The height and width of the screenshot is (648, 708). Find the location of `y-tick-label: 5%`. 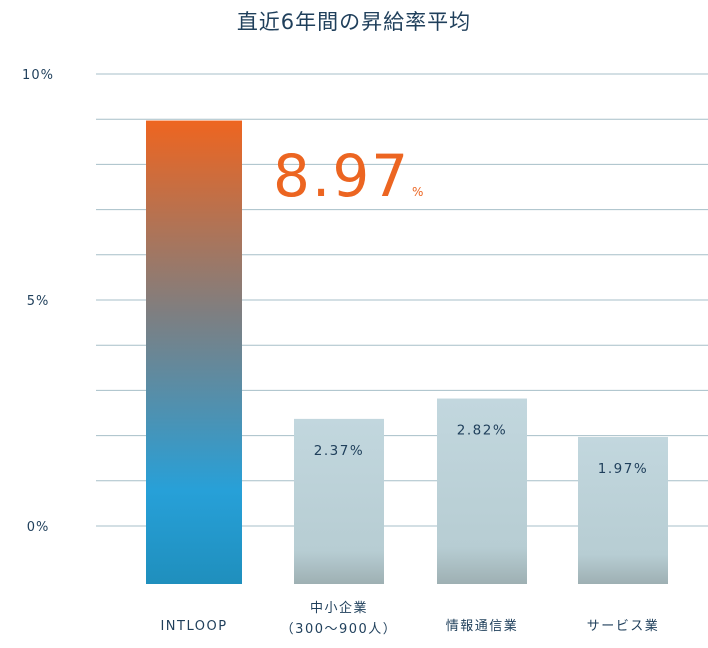

y-tick-label: 5% is located at coordinates (38, 301).